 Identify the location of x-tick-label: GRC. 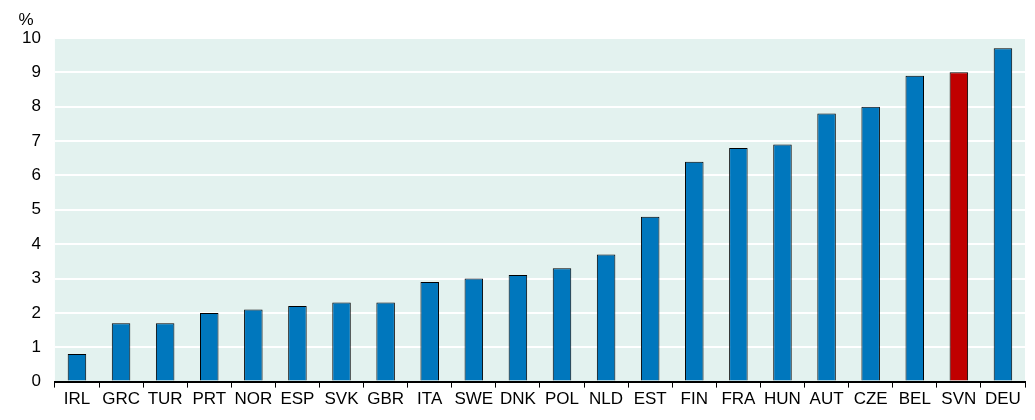
(121, 399).